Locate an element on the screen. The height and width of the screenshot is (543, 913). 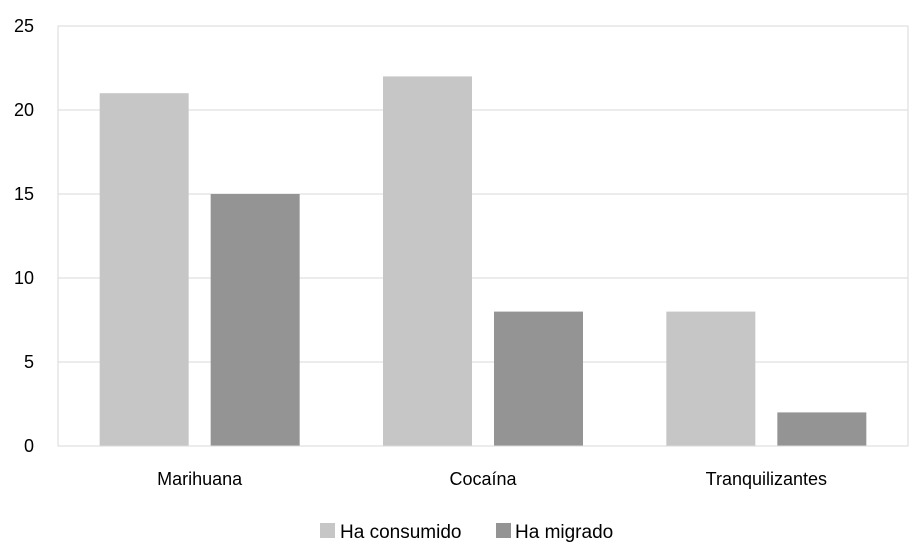
legend-label-ha-migrado: Ha migrado is located at coordinates (564, 532).